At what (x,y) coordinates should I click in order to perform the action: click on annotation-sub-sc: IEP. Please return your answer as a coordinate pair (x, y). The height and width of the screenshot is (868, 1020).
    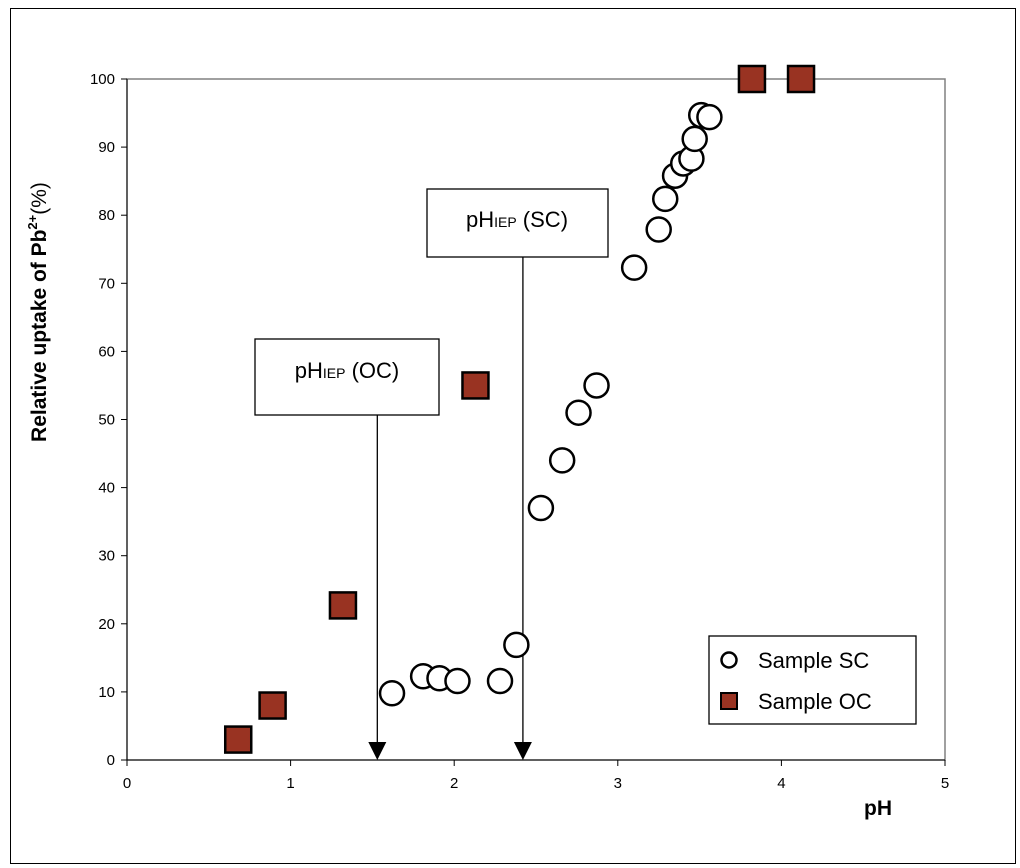
    Looking at the image, I should click on (505, 222).